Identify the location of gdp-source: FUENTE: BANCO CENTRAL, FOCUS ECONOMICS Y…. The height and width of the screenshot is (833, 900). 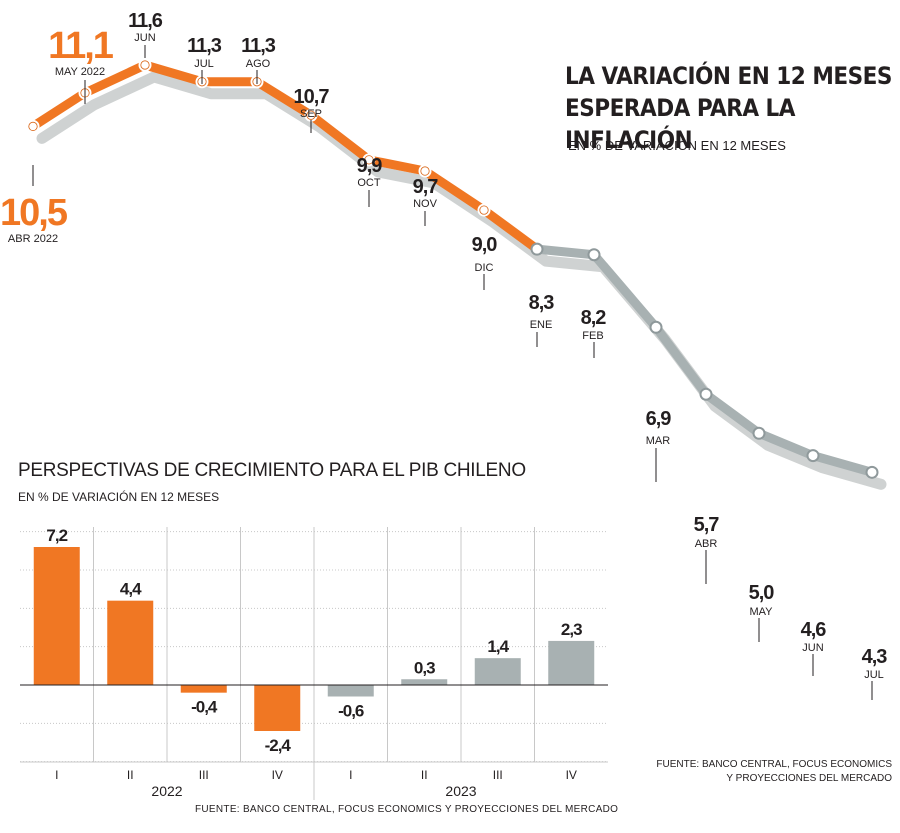
(407, 809).